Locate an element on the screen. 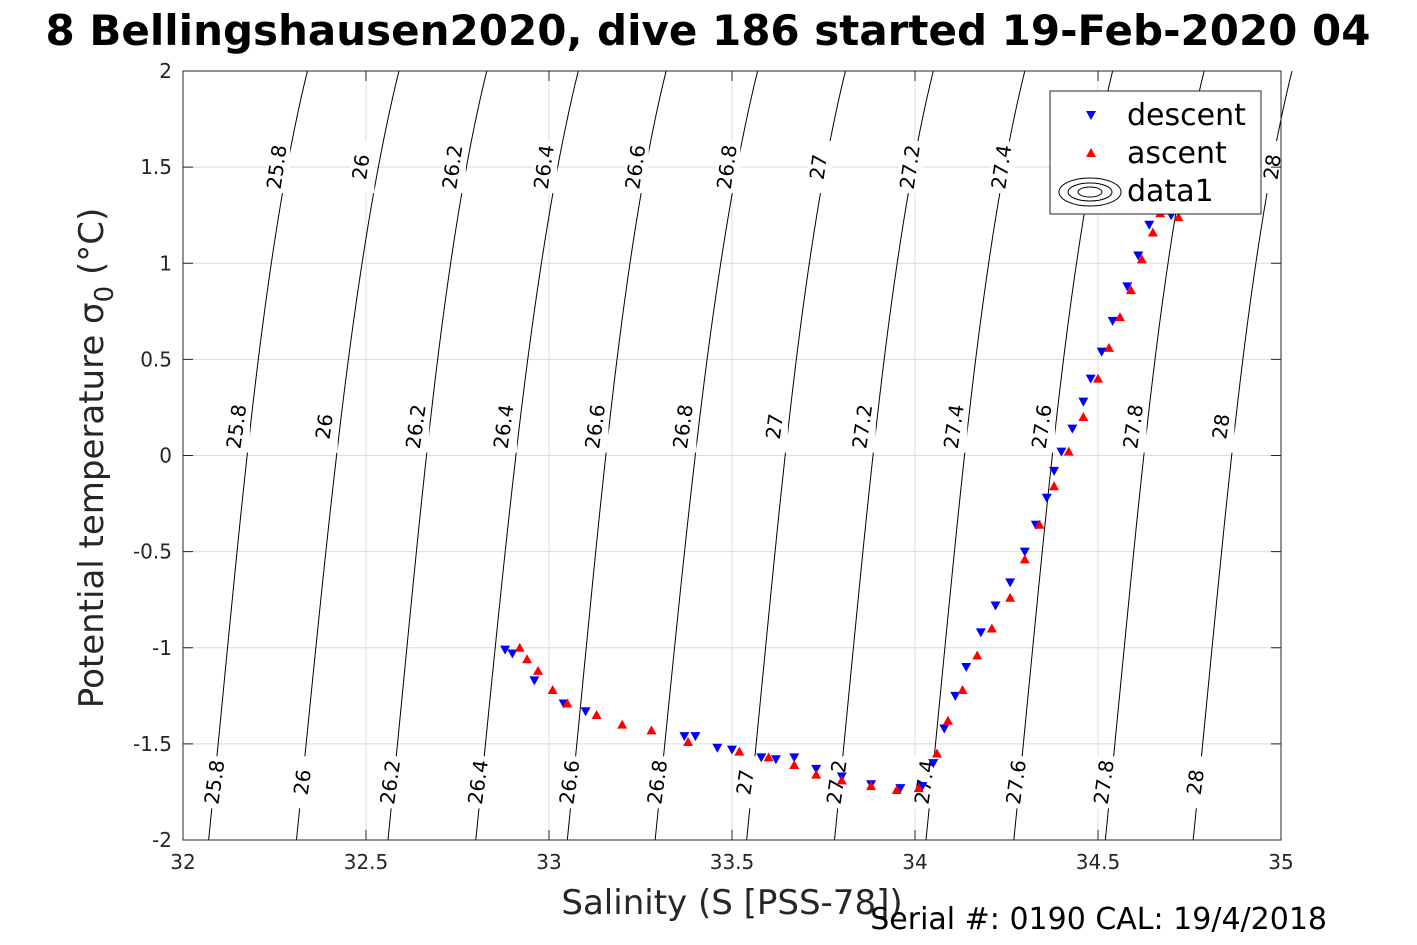 The image size is (1417, 945). y-tick-label: -2 is located at coordinates (162, 840).